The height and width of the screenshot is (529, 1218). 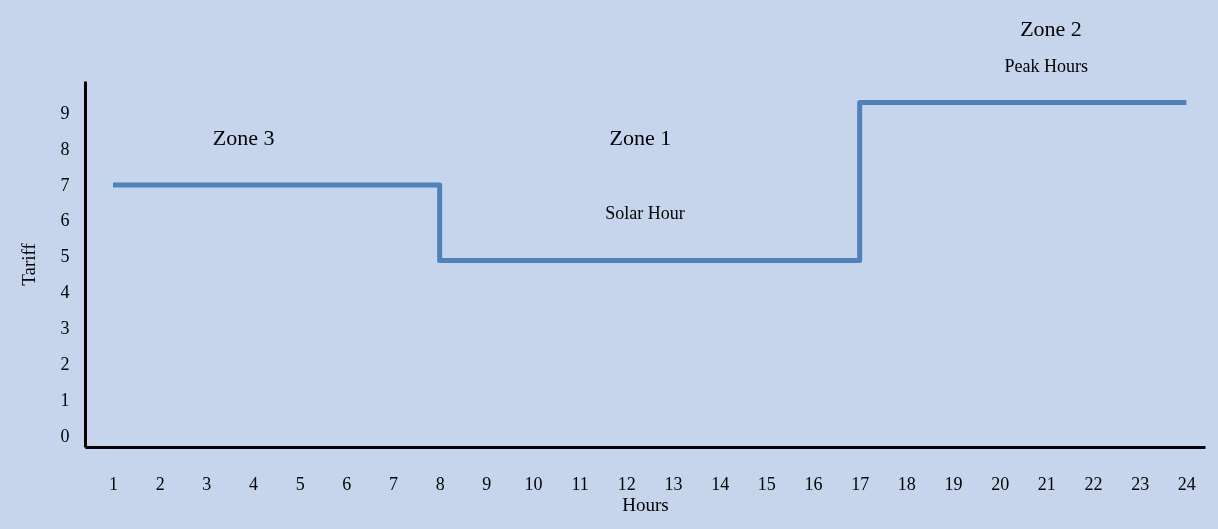 I want to click on x-tick-label: 20, so click(x=1000, y=483).